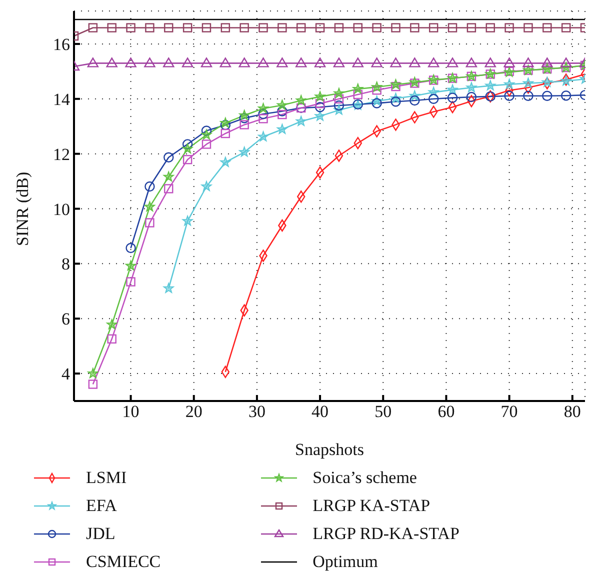 The height and width of the screenshot is (583, 597). Describe the element at coordinates (383, 412) in the screenshot. I see `x-tick-label: 50` at that location.